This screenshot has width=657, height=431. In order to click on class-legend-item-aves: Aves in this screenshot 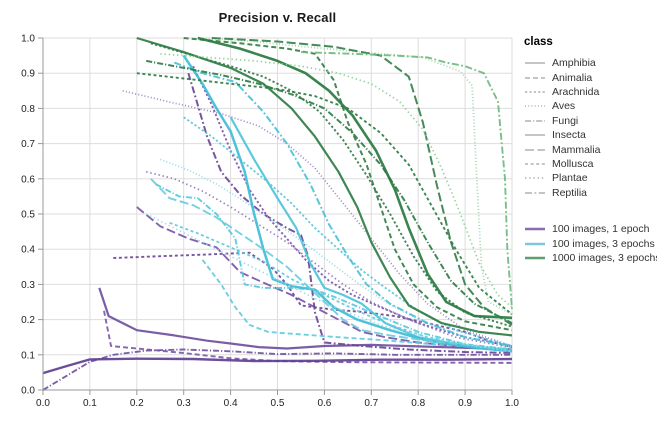, I will do `click(562, 106)`.